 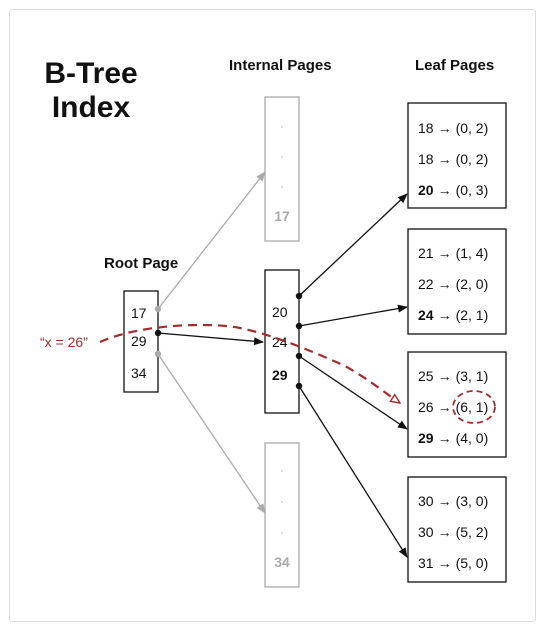 I want to click on query-path, so click(x=249, y=363).